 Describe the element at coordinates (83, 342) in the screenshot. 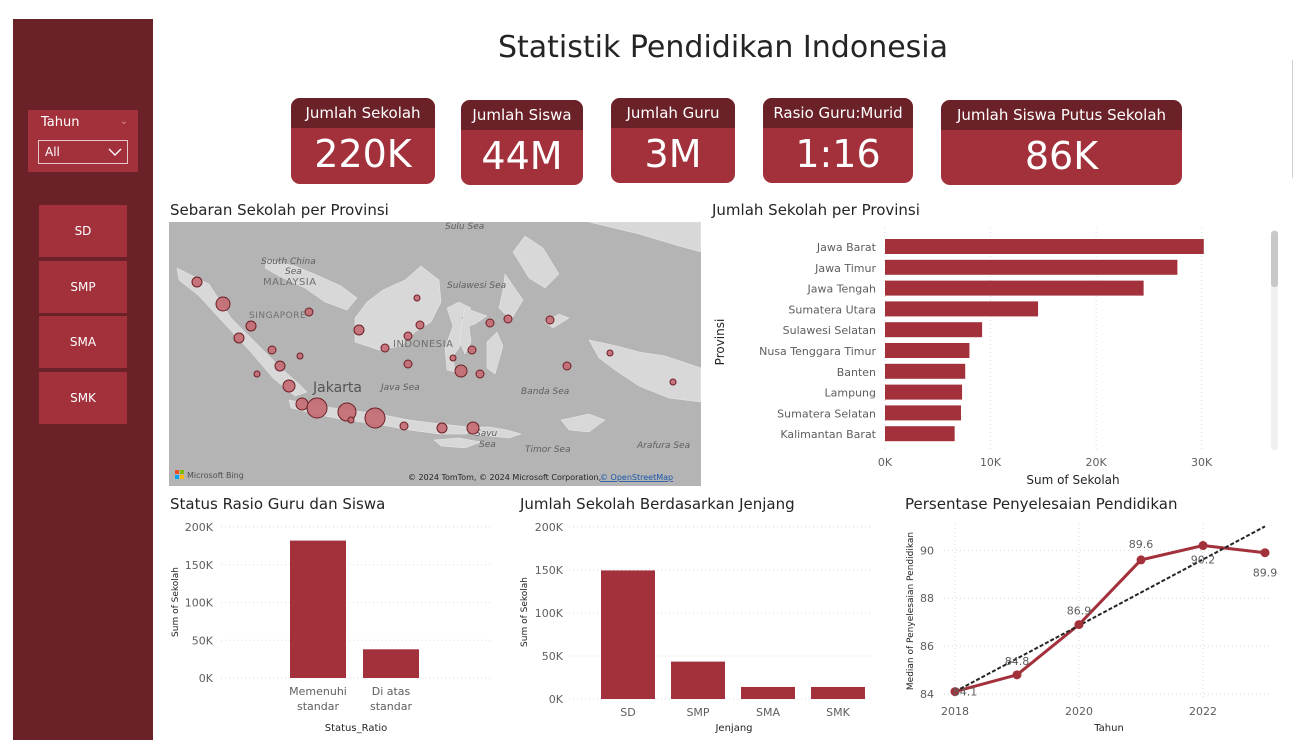

I see `filter-button-sma: SMA` at that location.